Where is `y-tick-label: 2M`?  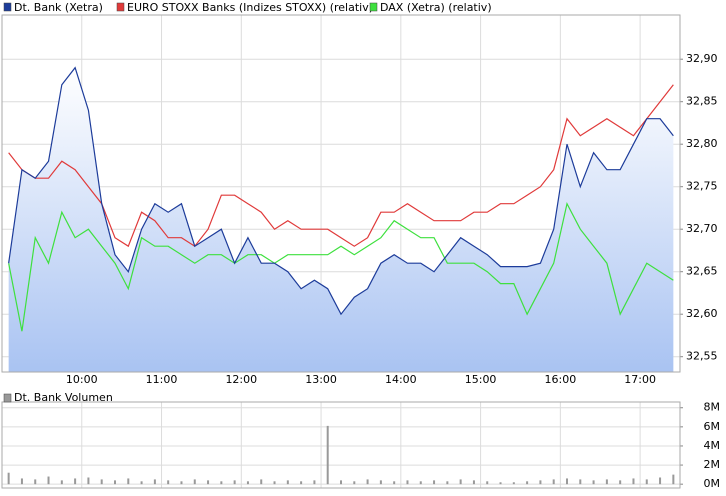 y-tick-label: 2M is located at coordinates (712, 464).